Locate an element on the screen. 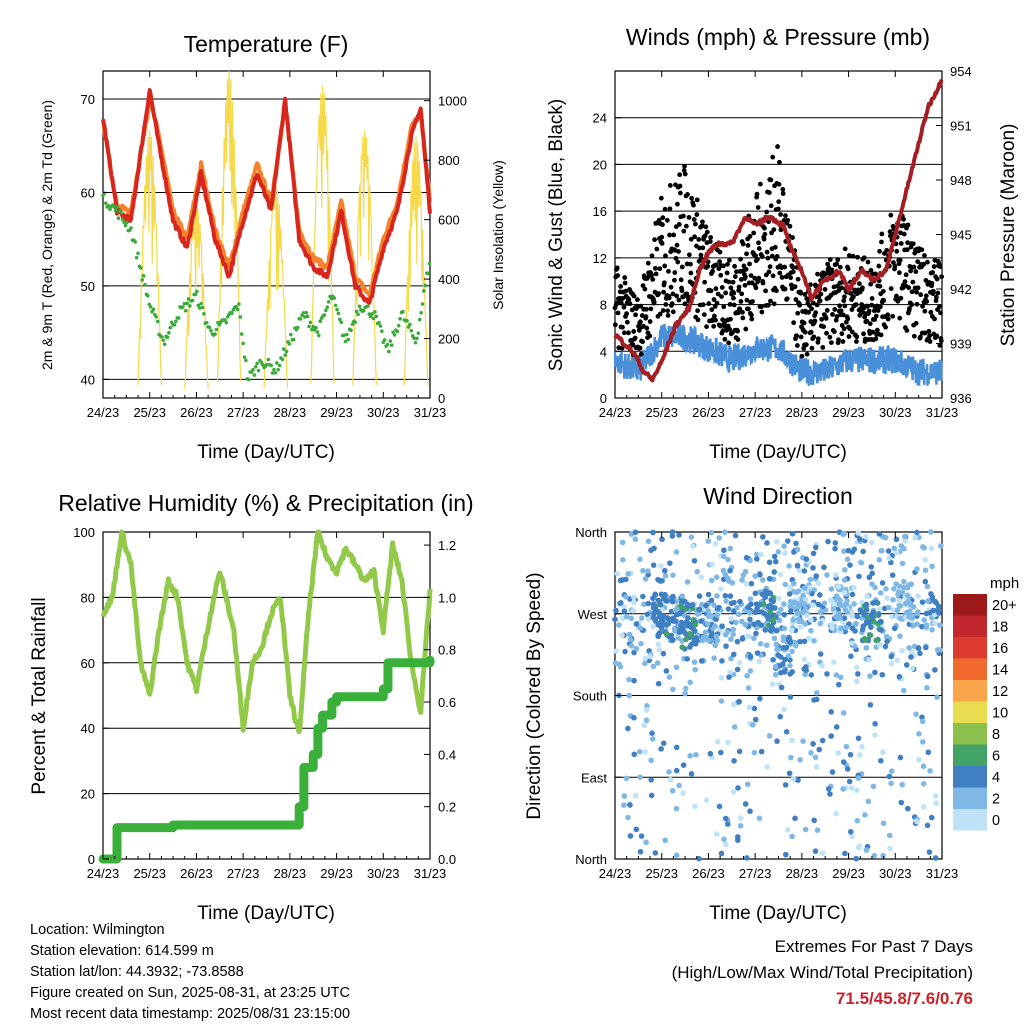 This screenshot has width=1024, height=1025. winds-ytick-label: 24 is located at coordinates (600, 118).